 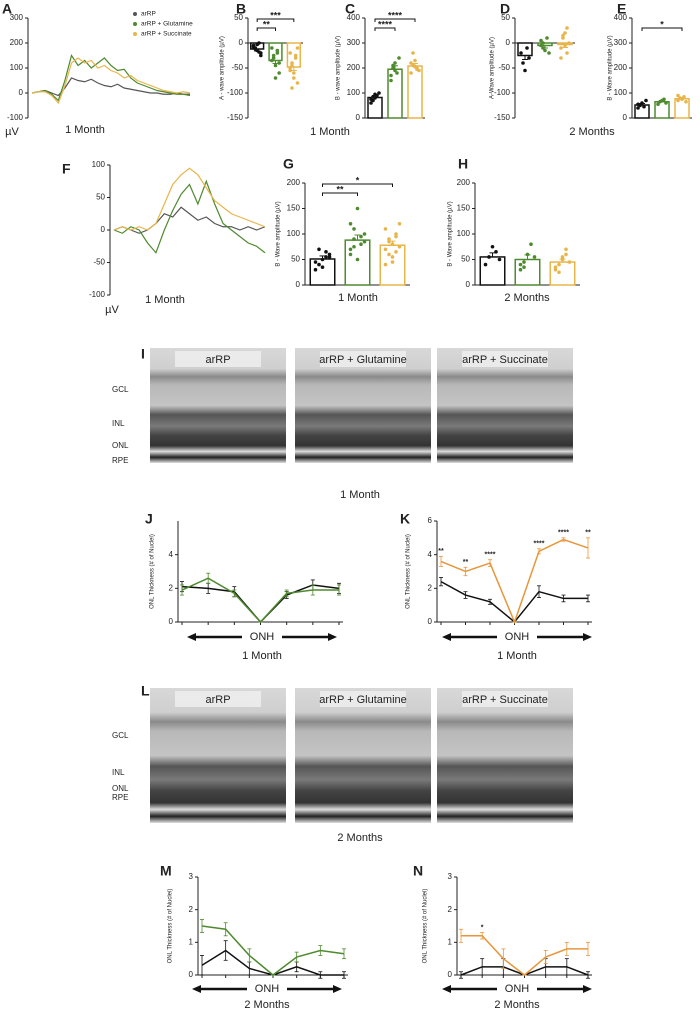 I want to click on y-axis-label: B - Wave amplitude (µV), so click(x=279, y=233).